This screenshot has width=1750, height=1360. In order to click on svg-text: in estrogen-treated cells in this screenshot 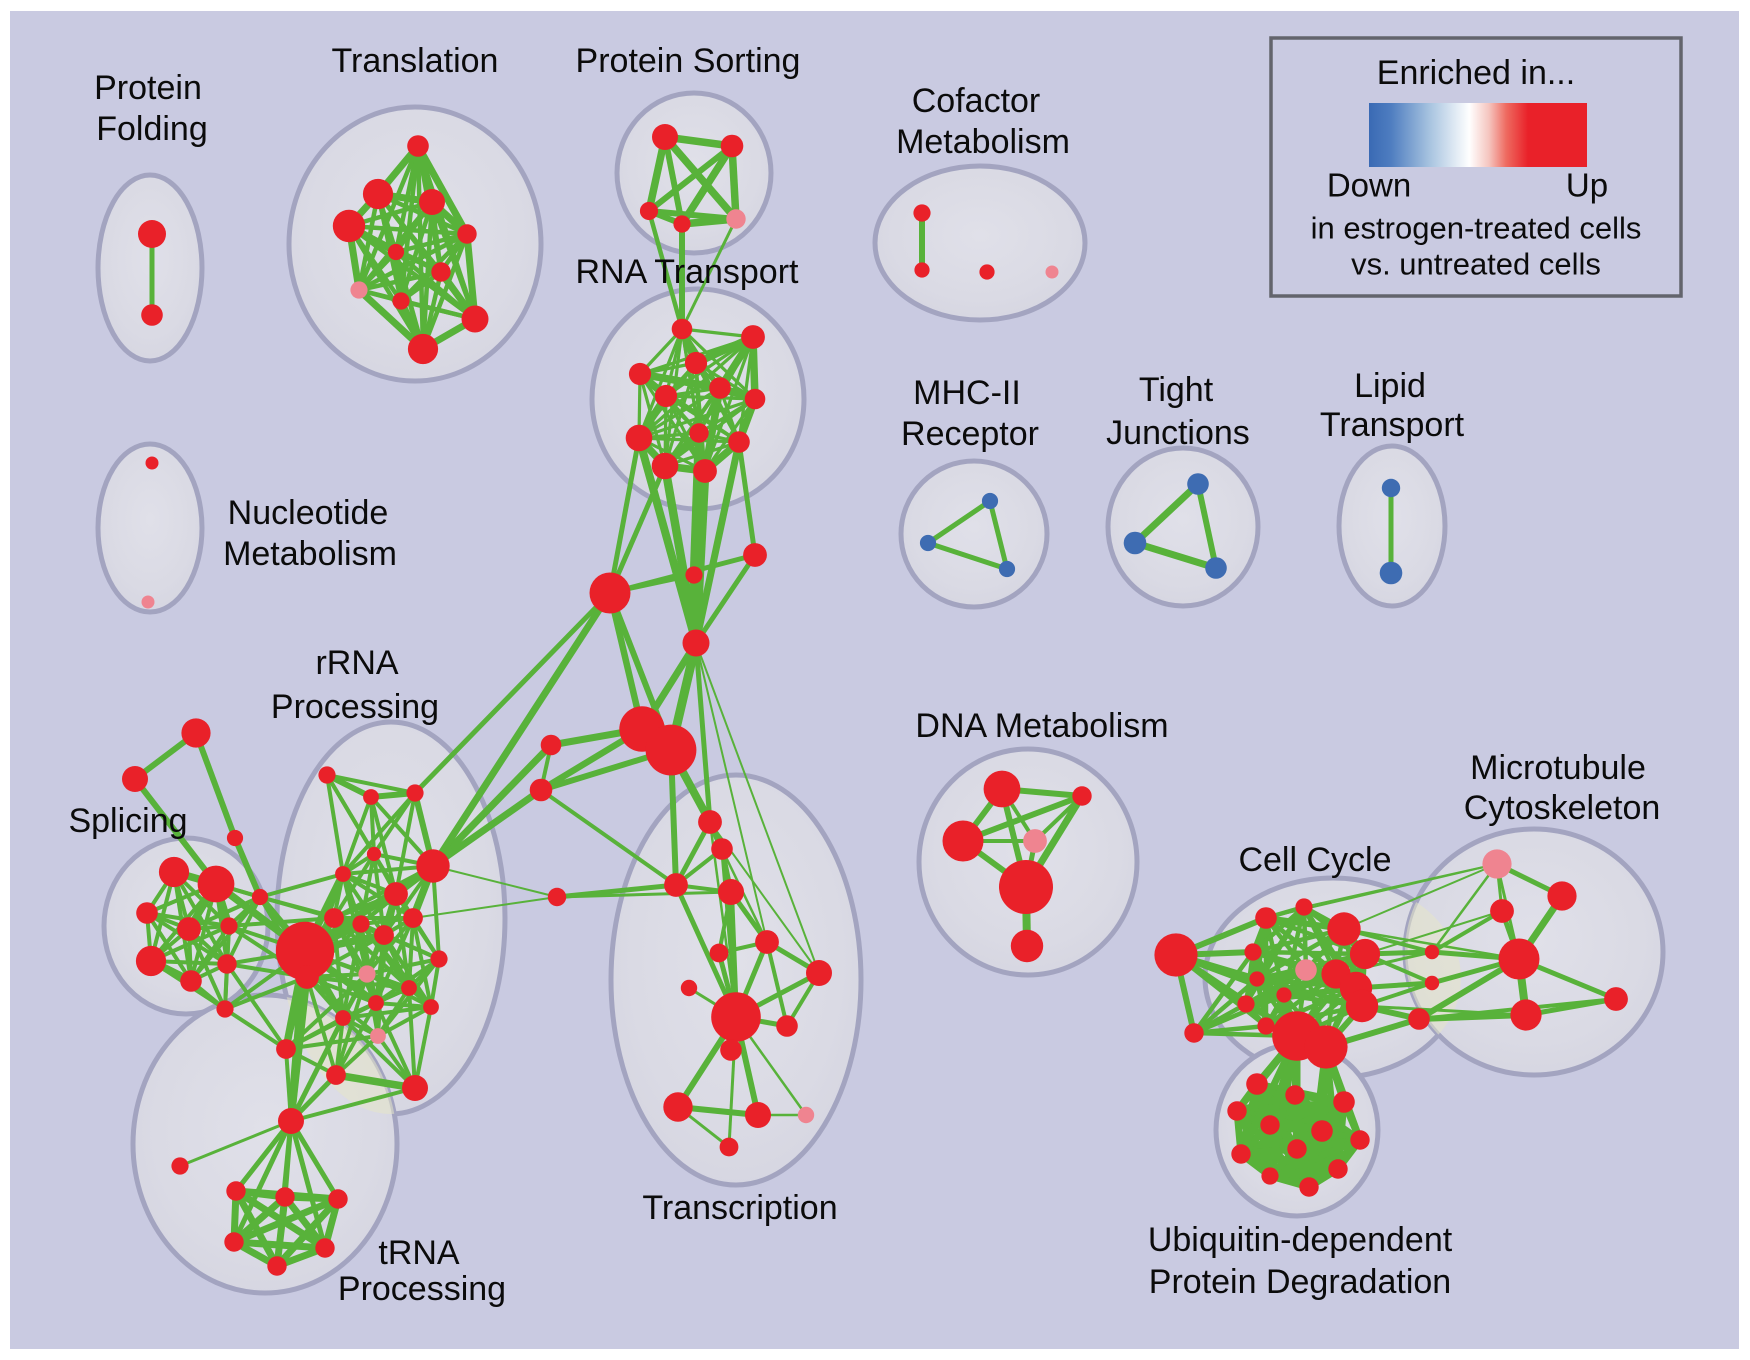, I will do `click(1476, 228)`.